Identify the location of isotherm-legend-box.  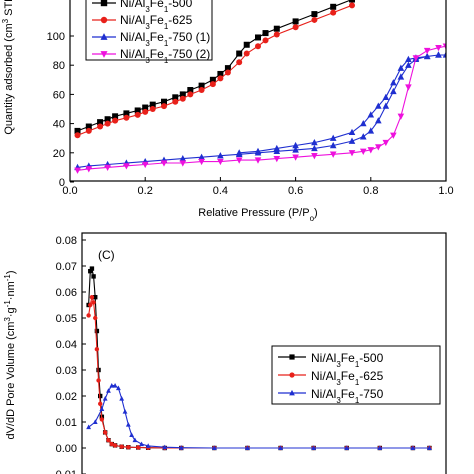
(149, 30).